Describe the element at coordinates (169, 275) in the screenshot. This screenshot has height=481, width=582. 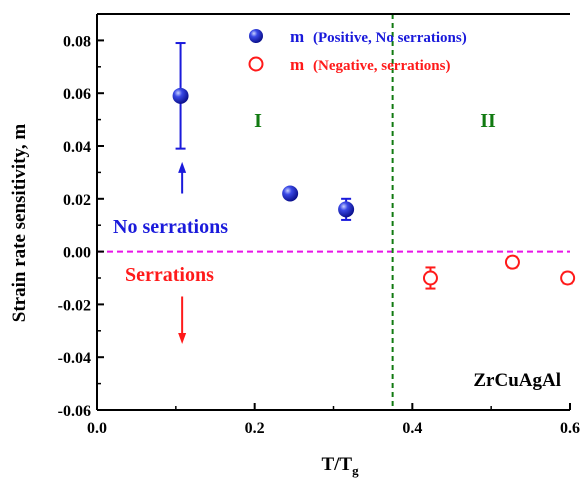
I see `serrations-label: Serrations` at that location.